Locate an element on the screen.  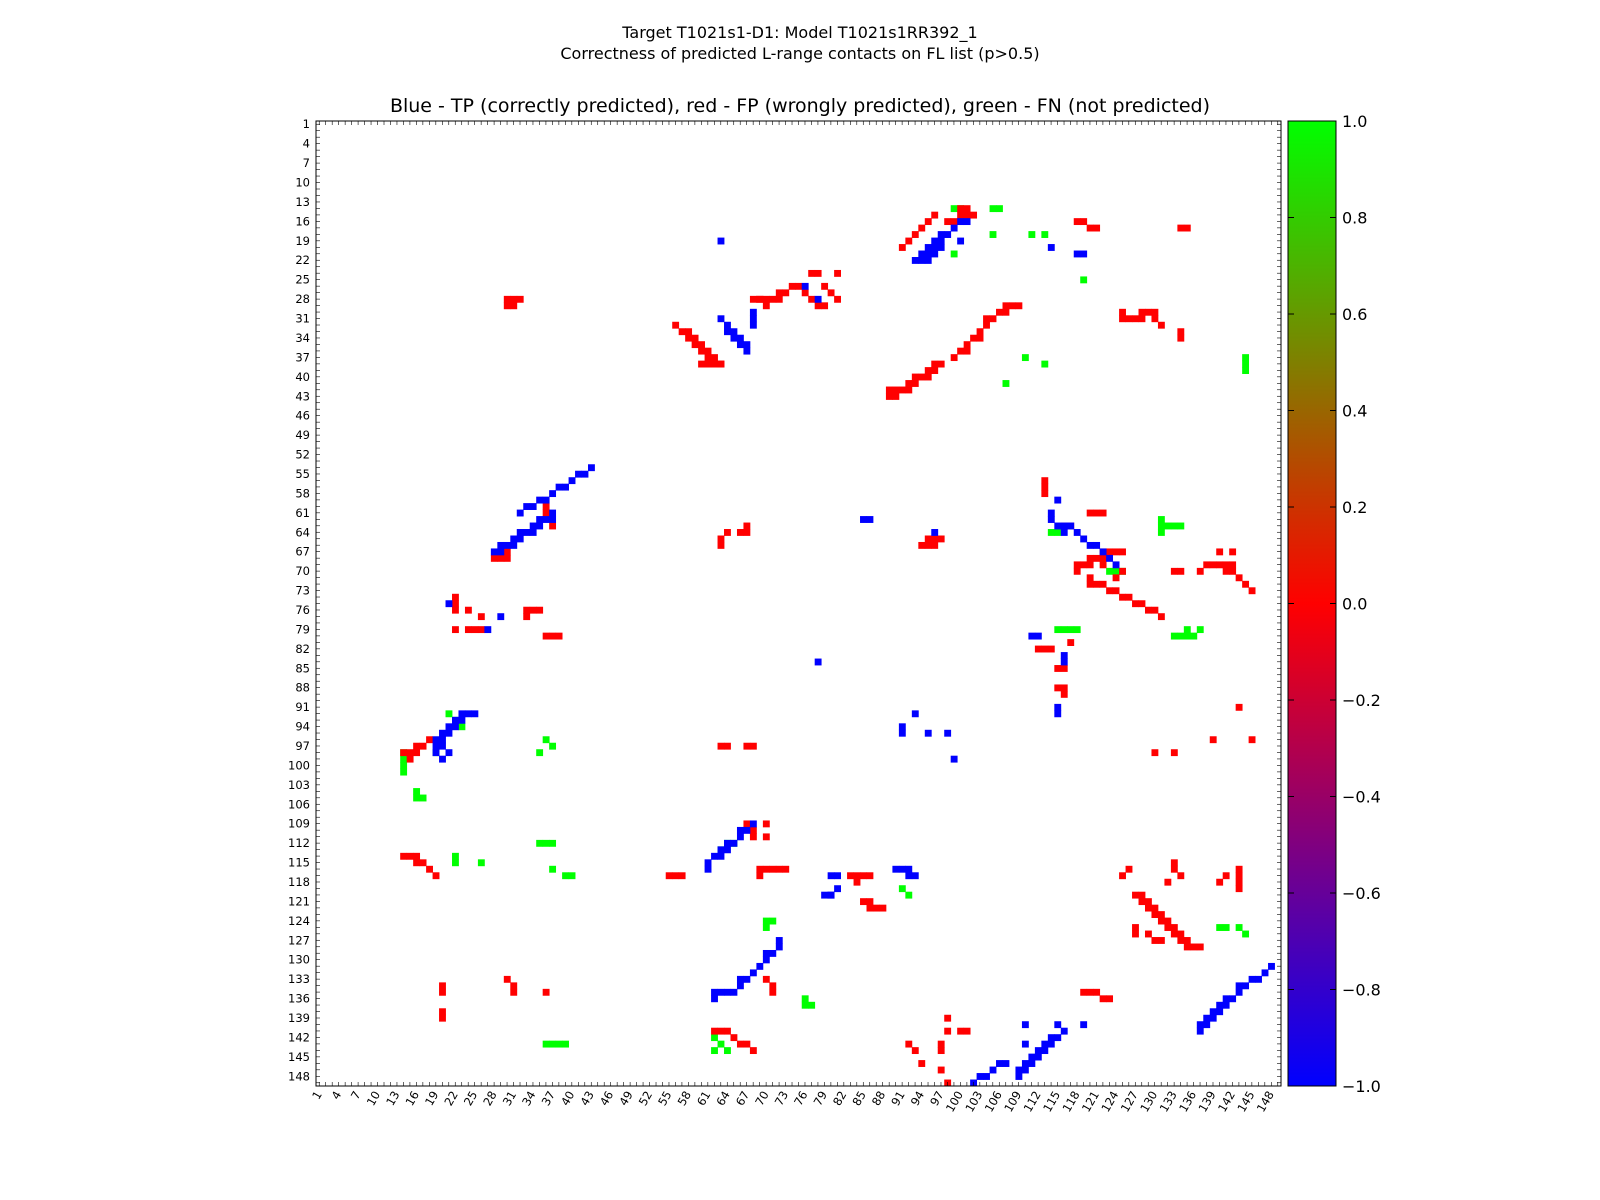
colorbar-tick-label: 0.6 is located at coordinates (1354, 314).